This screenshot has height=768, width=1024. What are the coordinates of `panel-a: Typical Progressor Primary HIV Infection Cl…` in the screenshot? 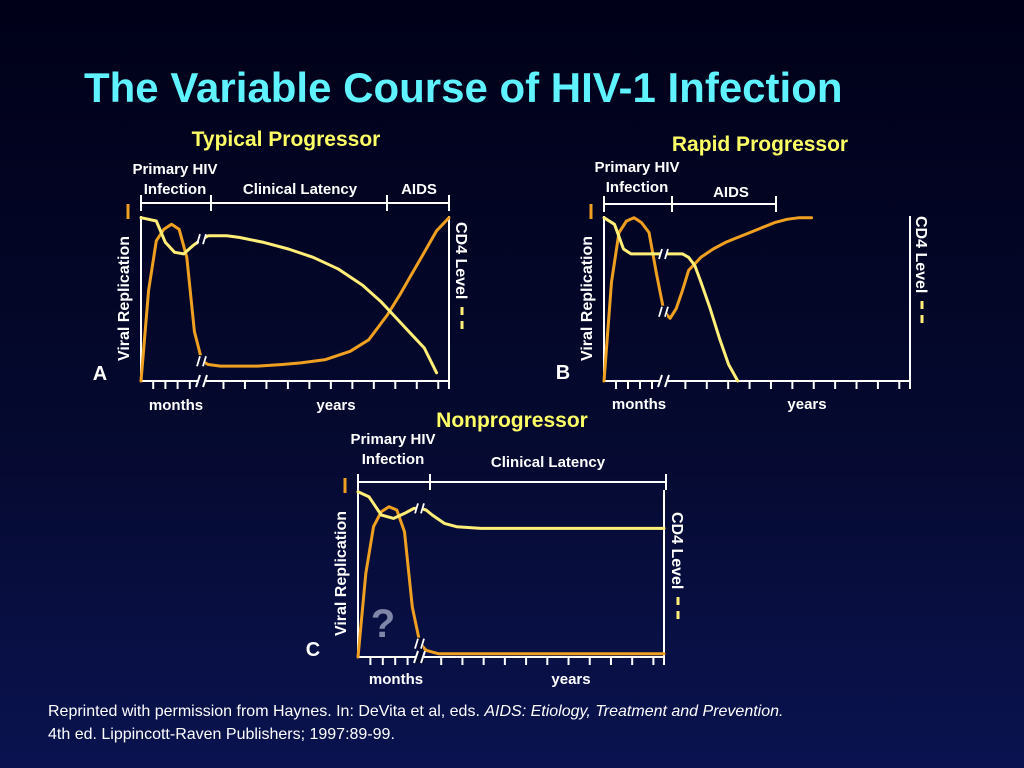 It's located at (281, 271).